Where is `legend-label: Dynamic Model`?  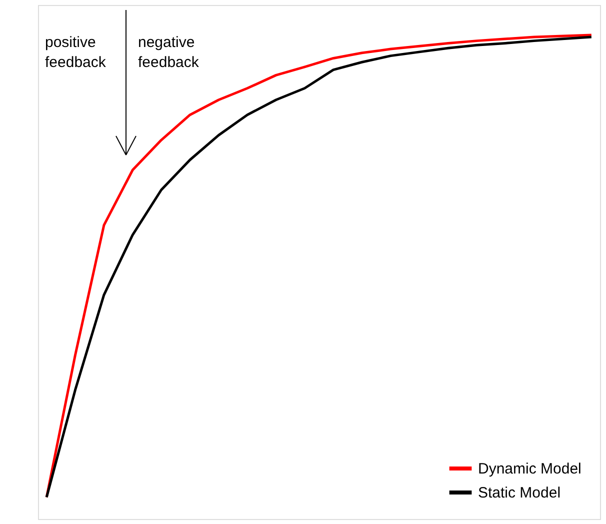
legend-label: Dynamic Model is located at coordinates (530, 469).